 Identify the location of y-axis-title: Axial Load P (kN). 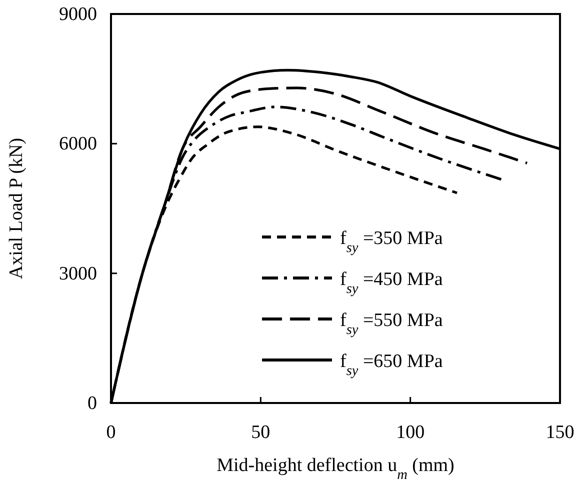
(16, 209).